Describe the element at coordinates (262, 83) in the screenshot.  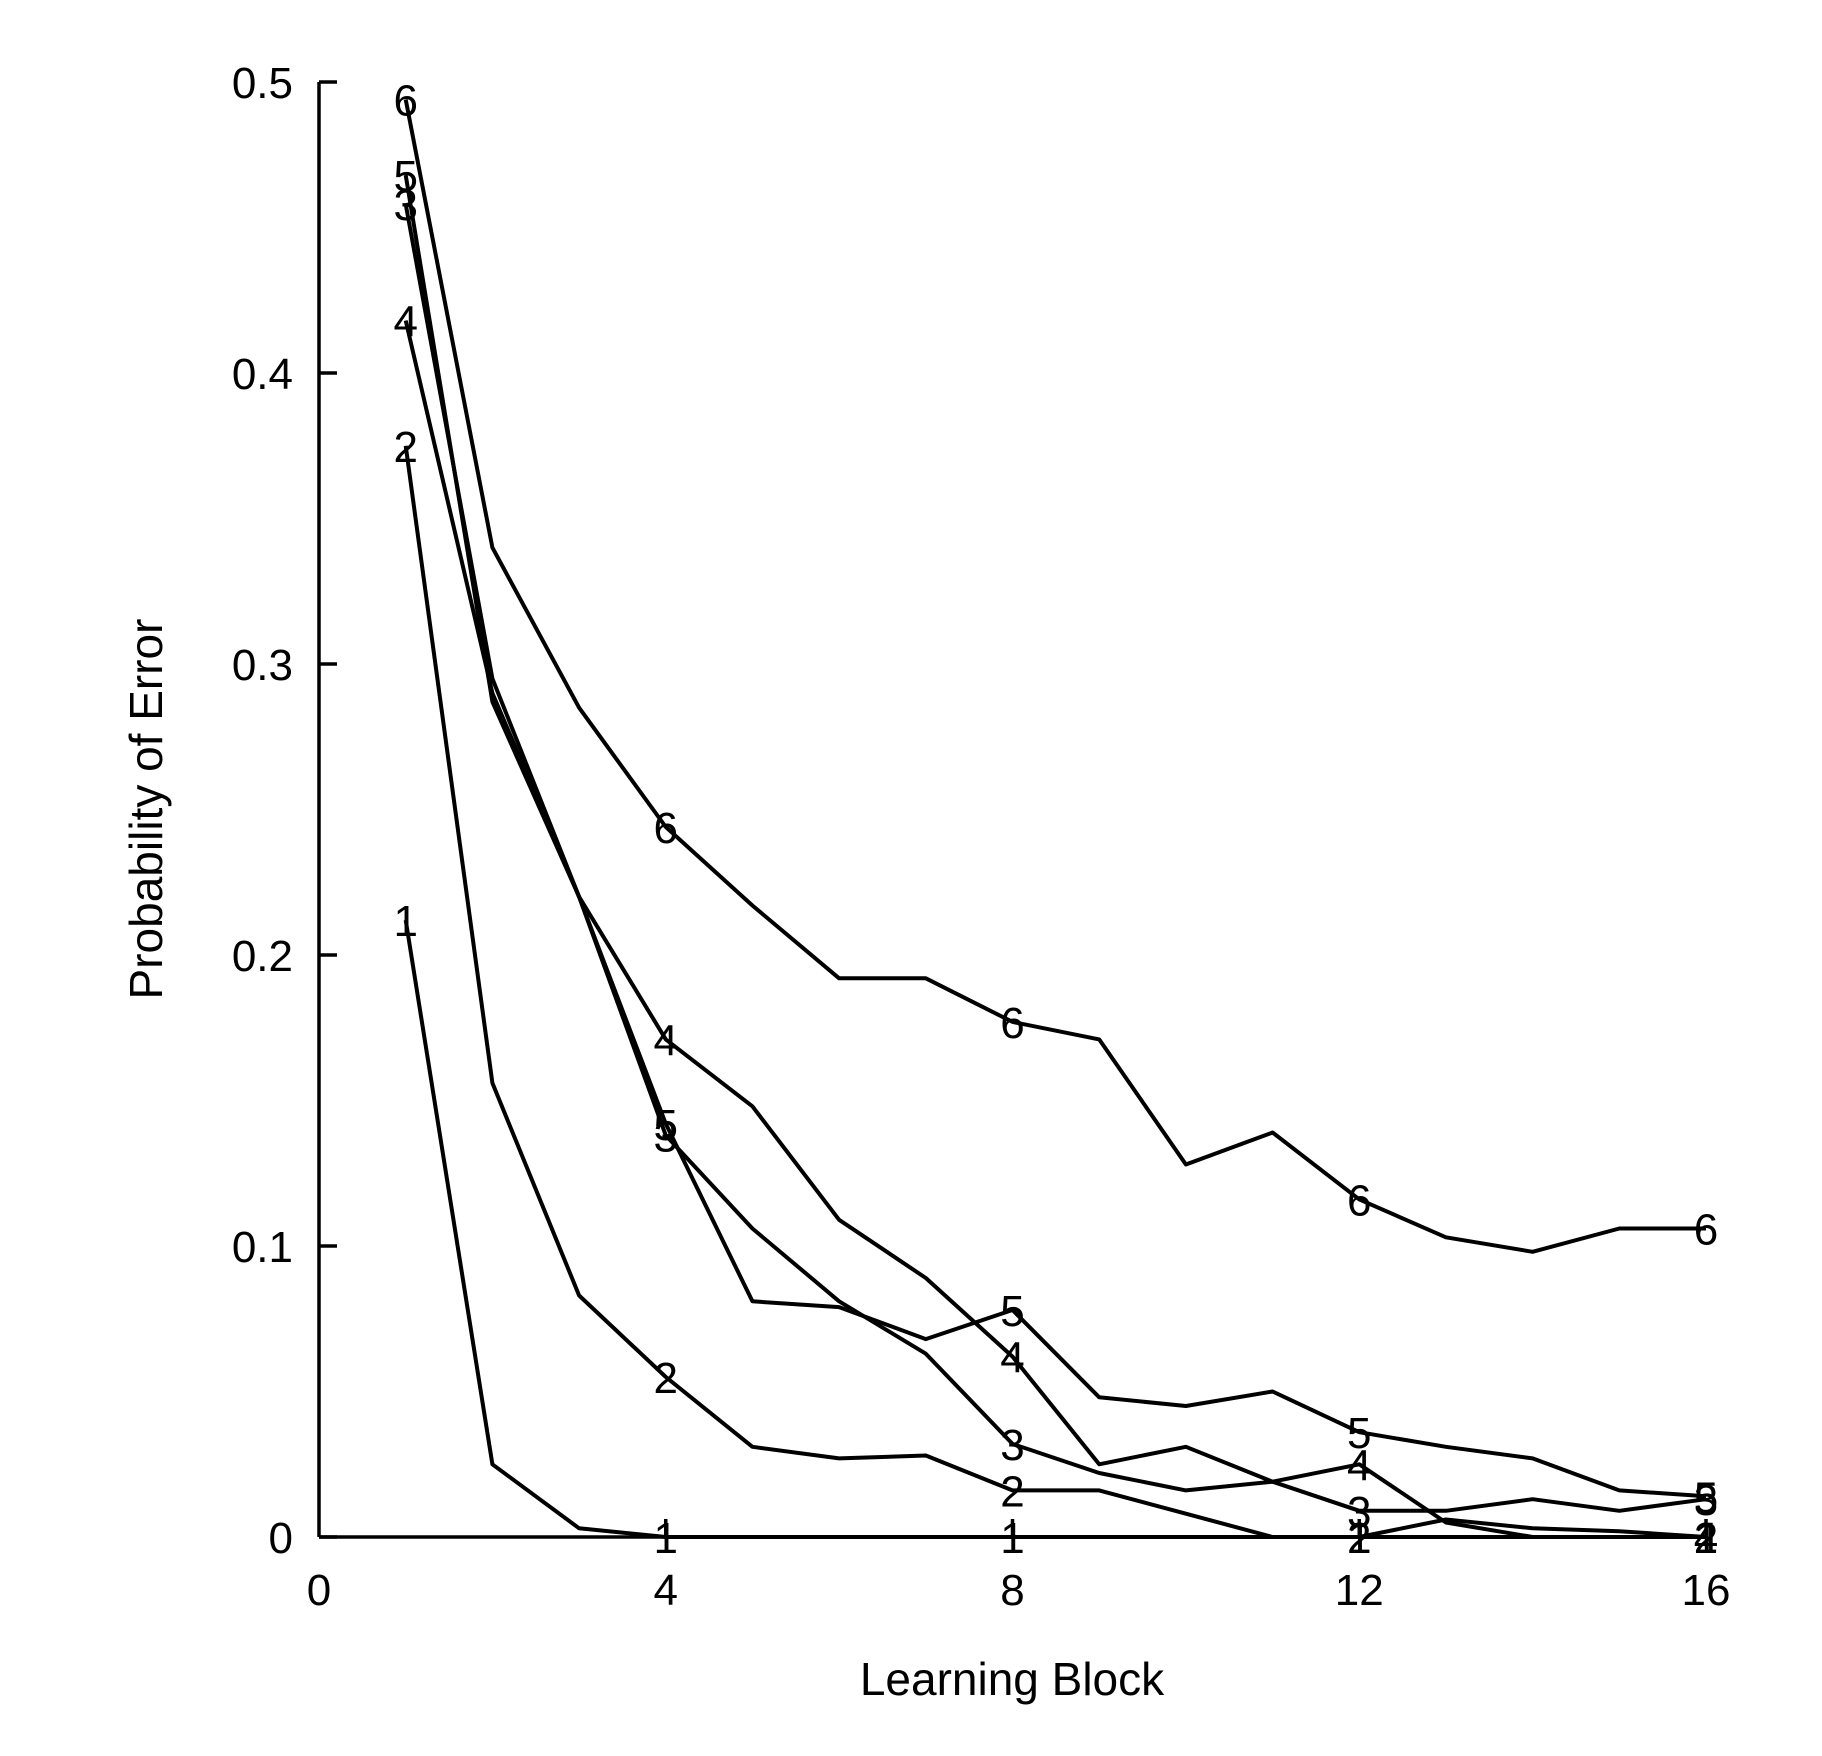
I see `y-tick-label: 0.5` at that location.